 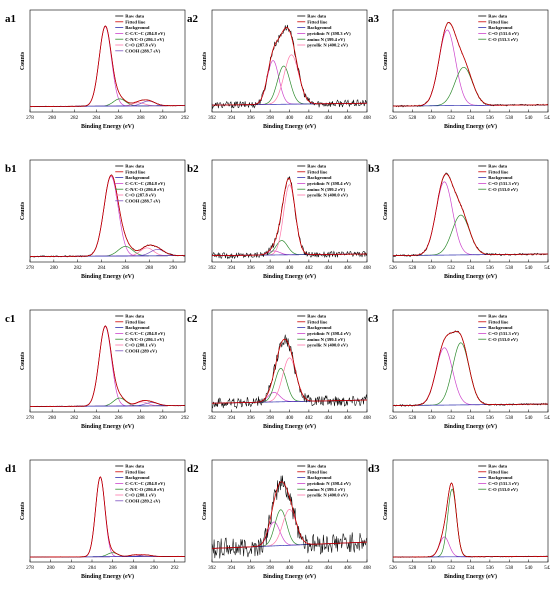 I want to click on panel-label-d3: d3, so click(x=374, y=469).